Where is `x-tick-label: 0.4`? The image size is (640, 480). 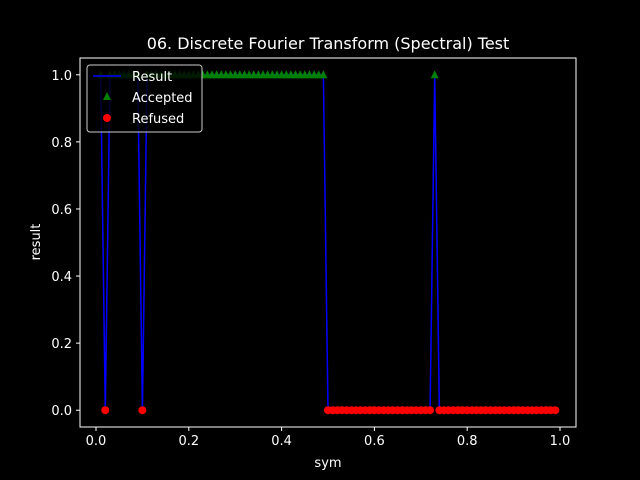 x-tick-label: 0.4 is located at coordinates (281, 441).